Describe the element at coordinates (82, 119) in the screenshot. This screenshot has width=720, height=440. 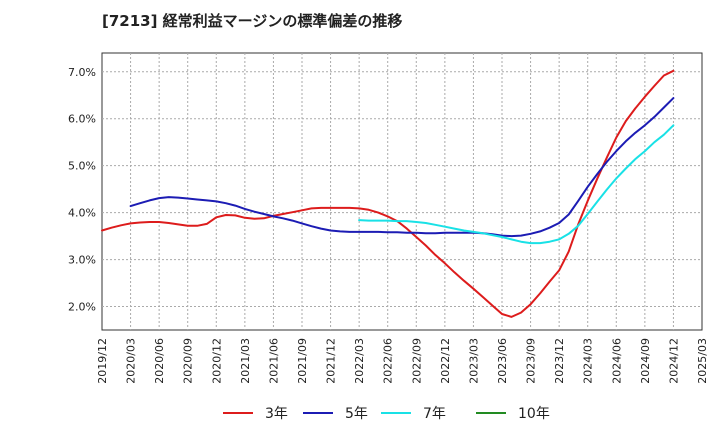
I see `y-tick-label: 6.0%` at that location.